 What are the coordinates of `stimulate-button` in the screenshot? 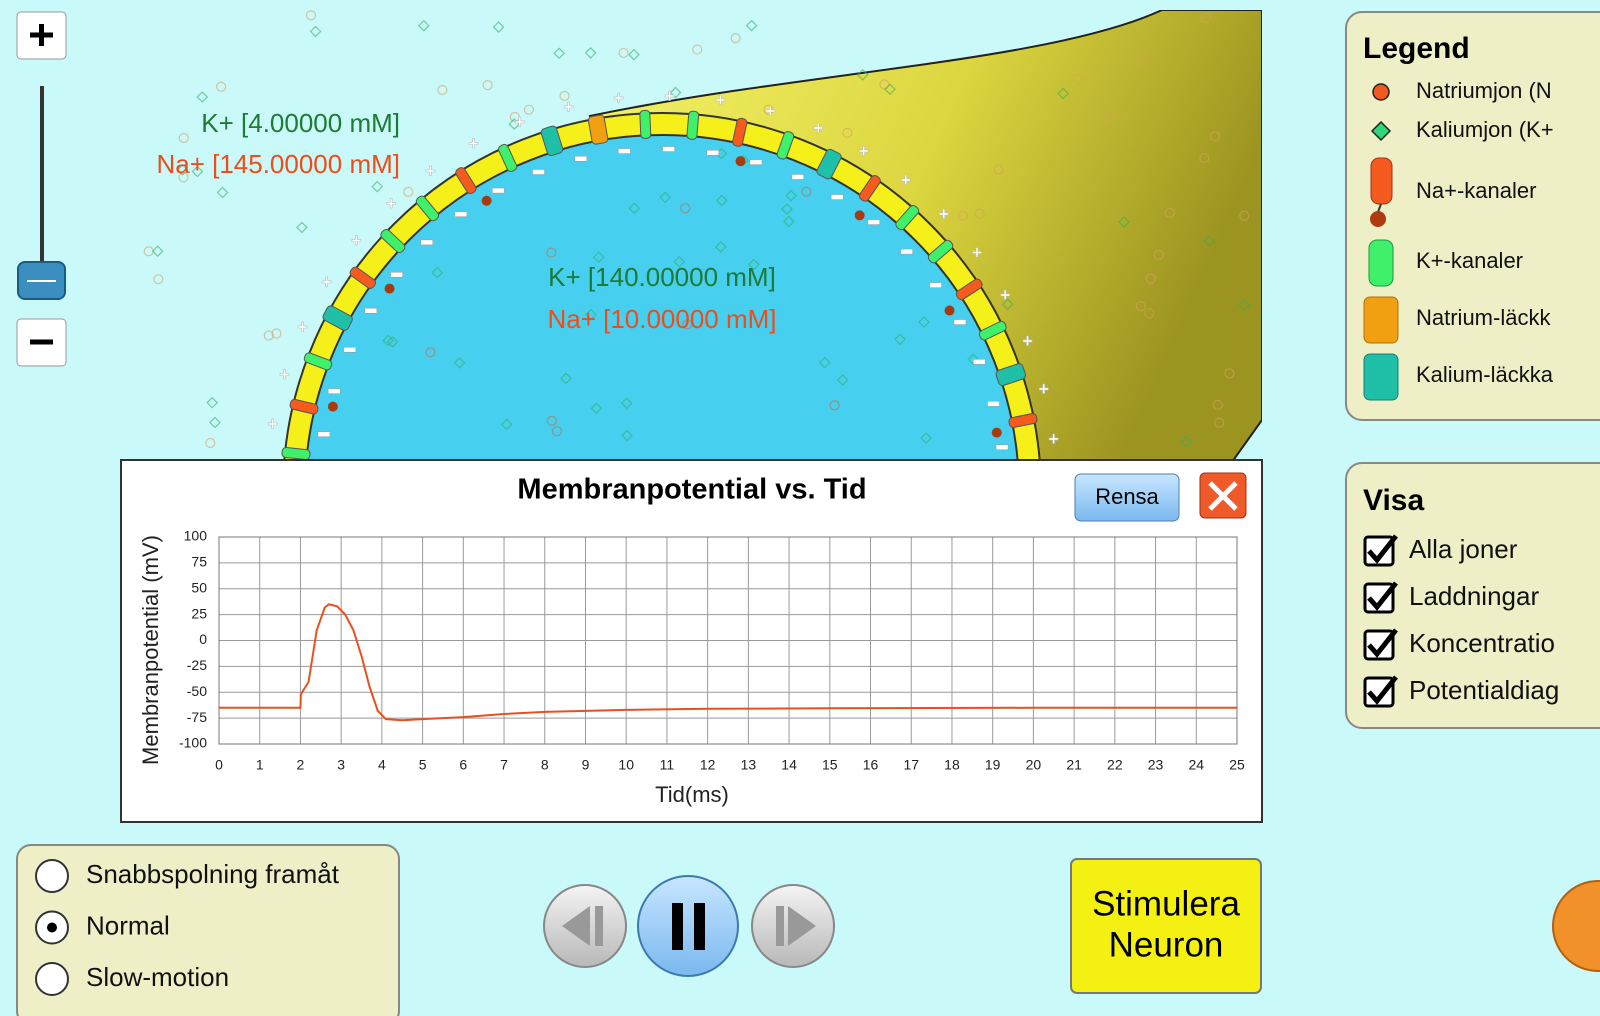 It's located at (1166, 926).